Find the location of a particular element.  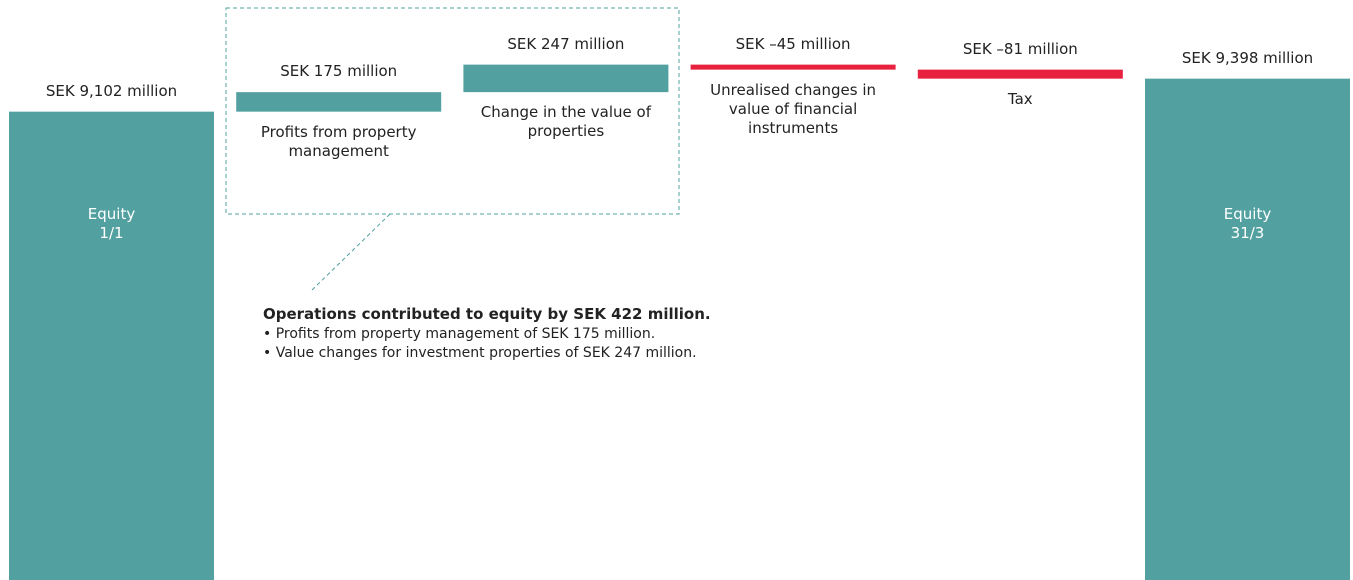

connector is located at coordinates (351, 252).